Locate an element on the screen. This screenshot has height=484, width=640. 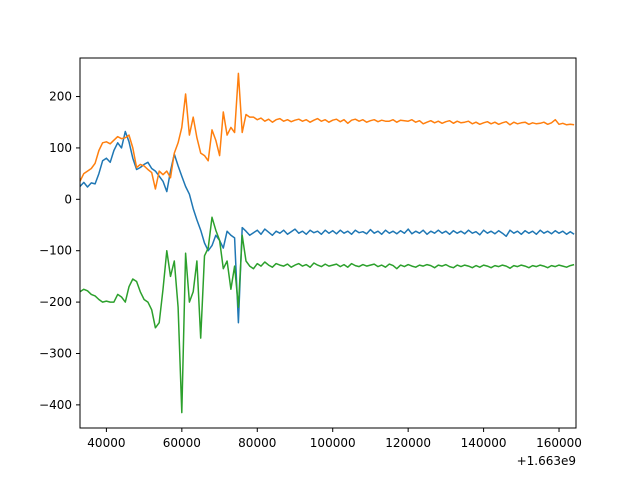
y-axis: −400 −300 −200 −100 0 100 200 is located at coordinates (59, 251).